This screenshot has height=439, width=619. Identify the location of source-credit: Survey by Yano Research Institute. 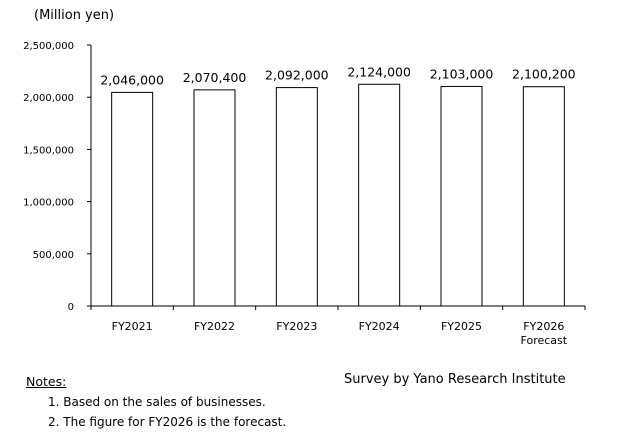
(455, 379).